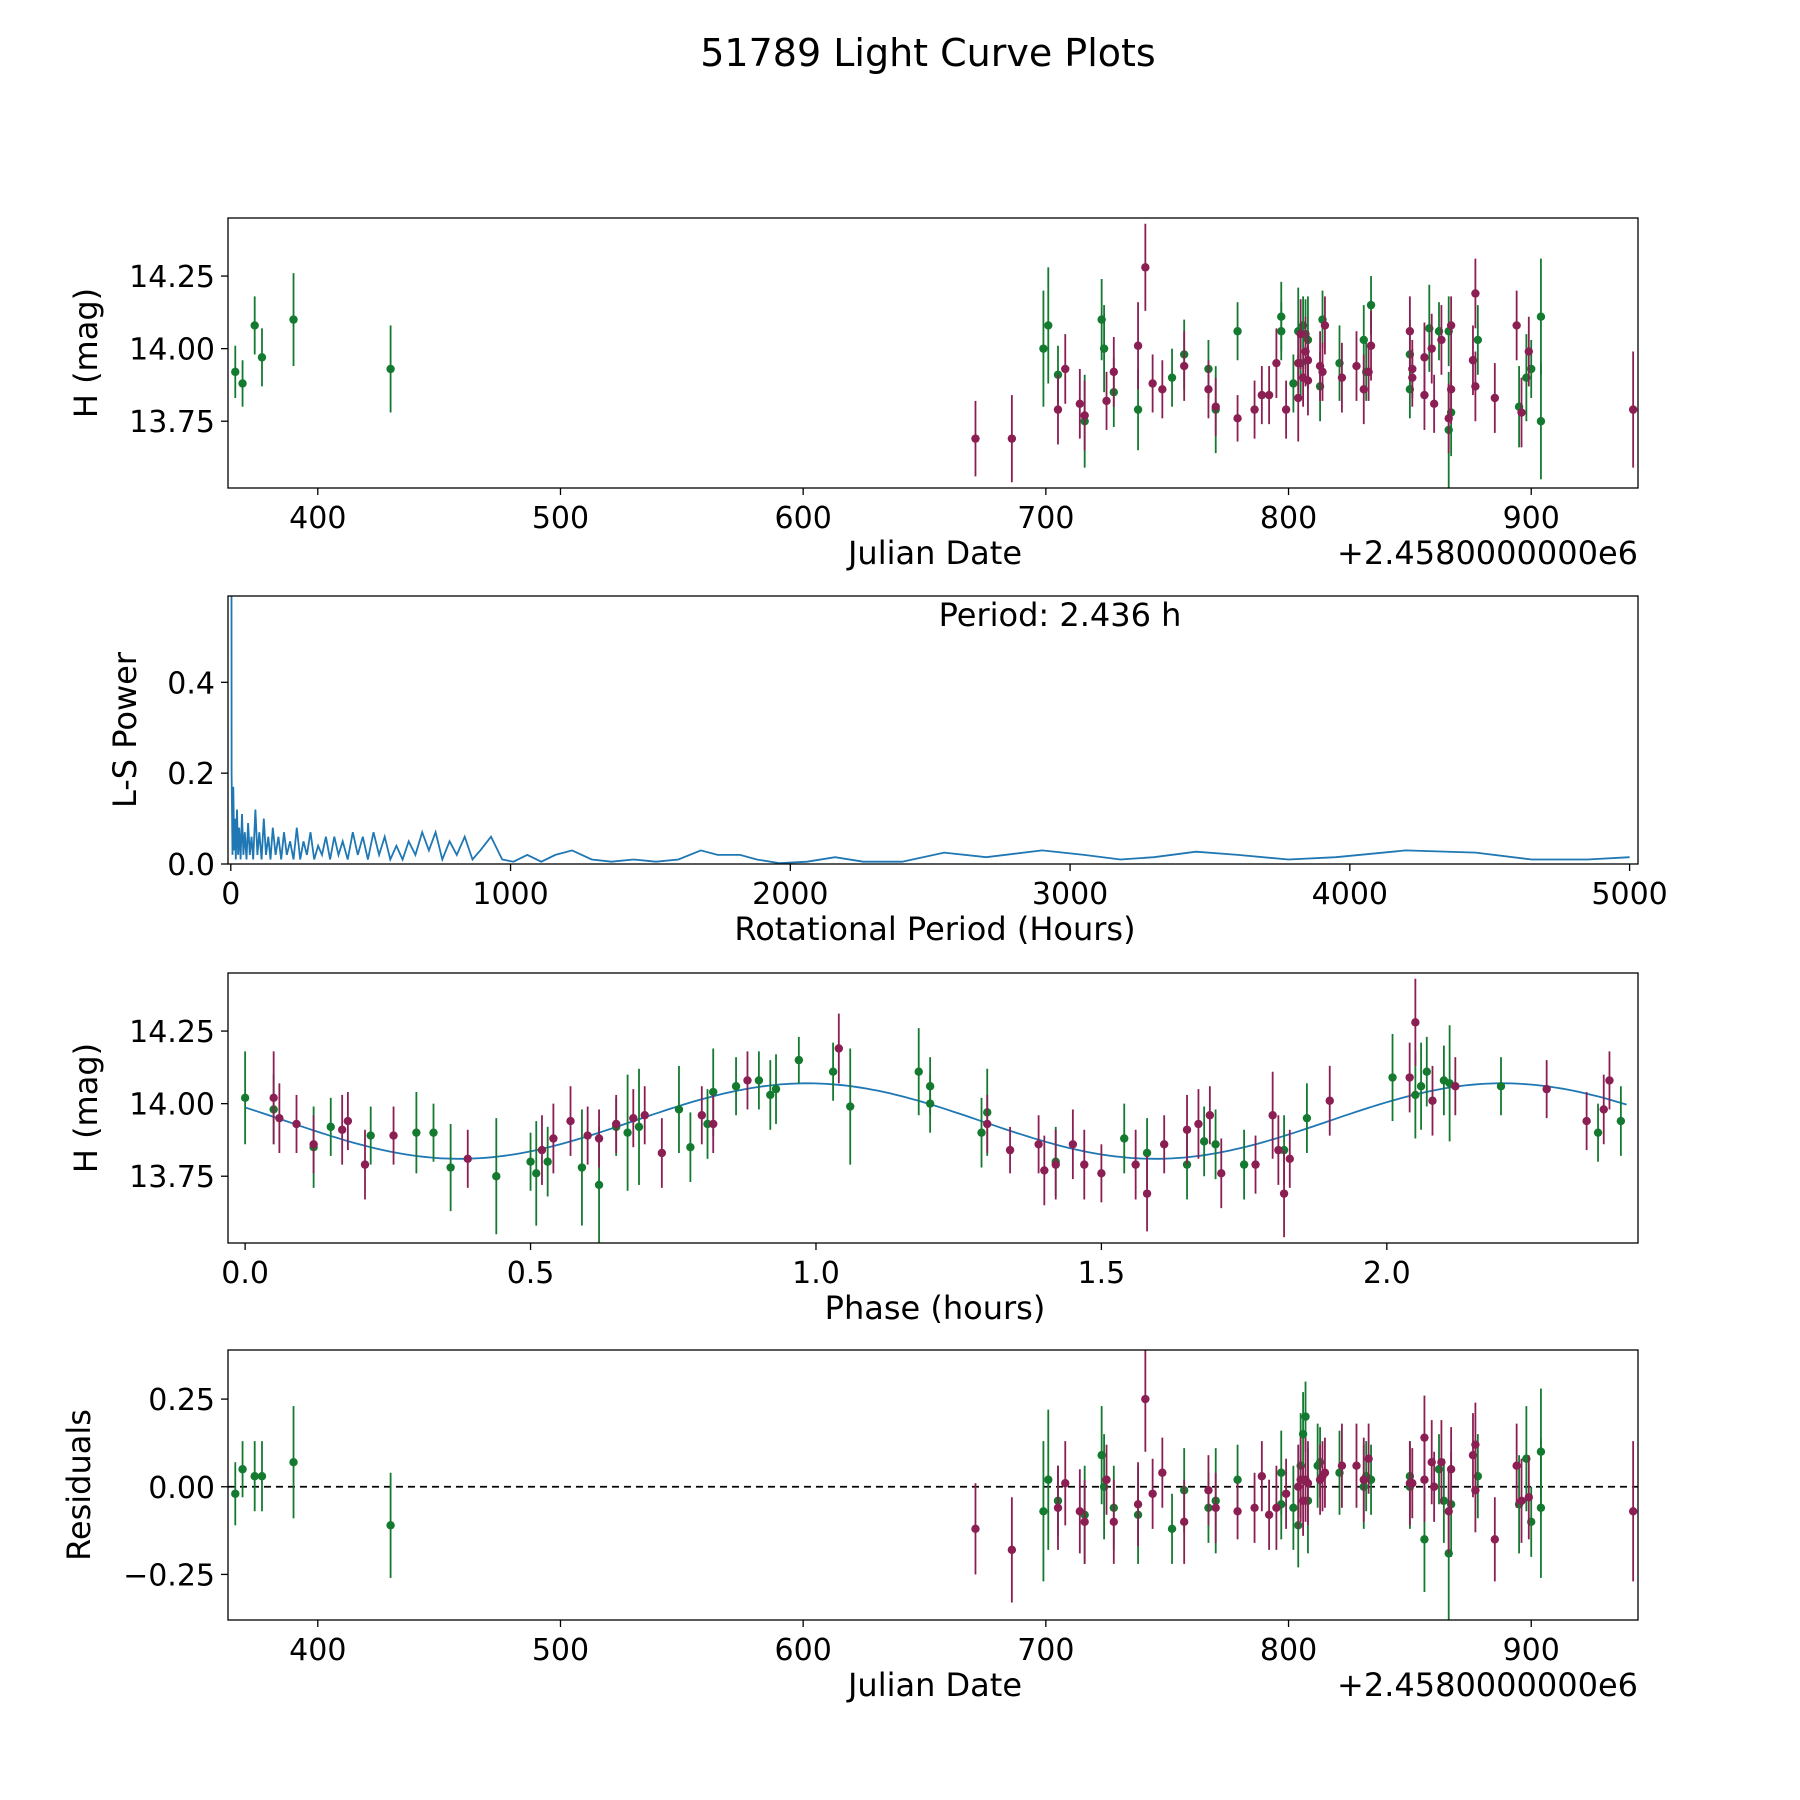 The image size is (1800, 1800). I want to click on plot-area, so click(930, 730).